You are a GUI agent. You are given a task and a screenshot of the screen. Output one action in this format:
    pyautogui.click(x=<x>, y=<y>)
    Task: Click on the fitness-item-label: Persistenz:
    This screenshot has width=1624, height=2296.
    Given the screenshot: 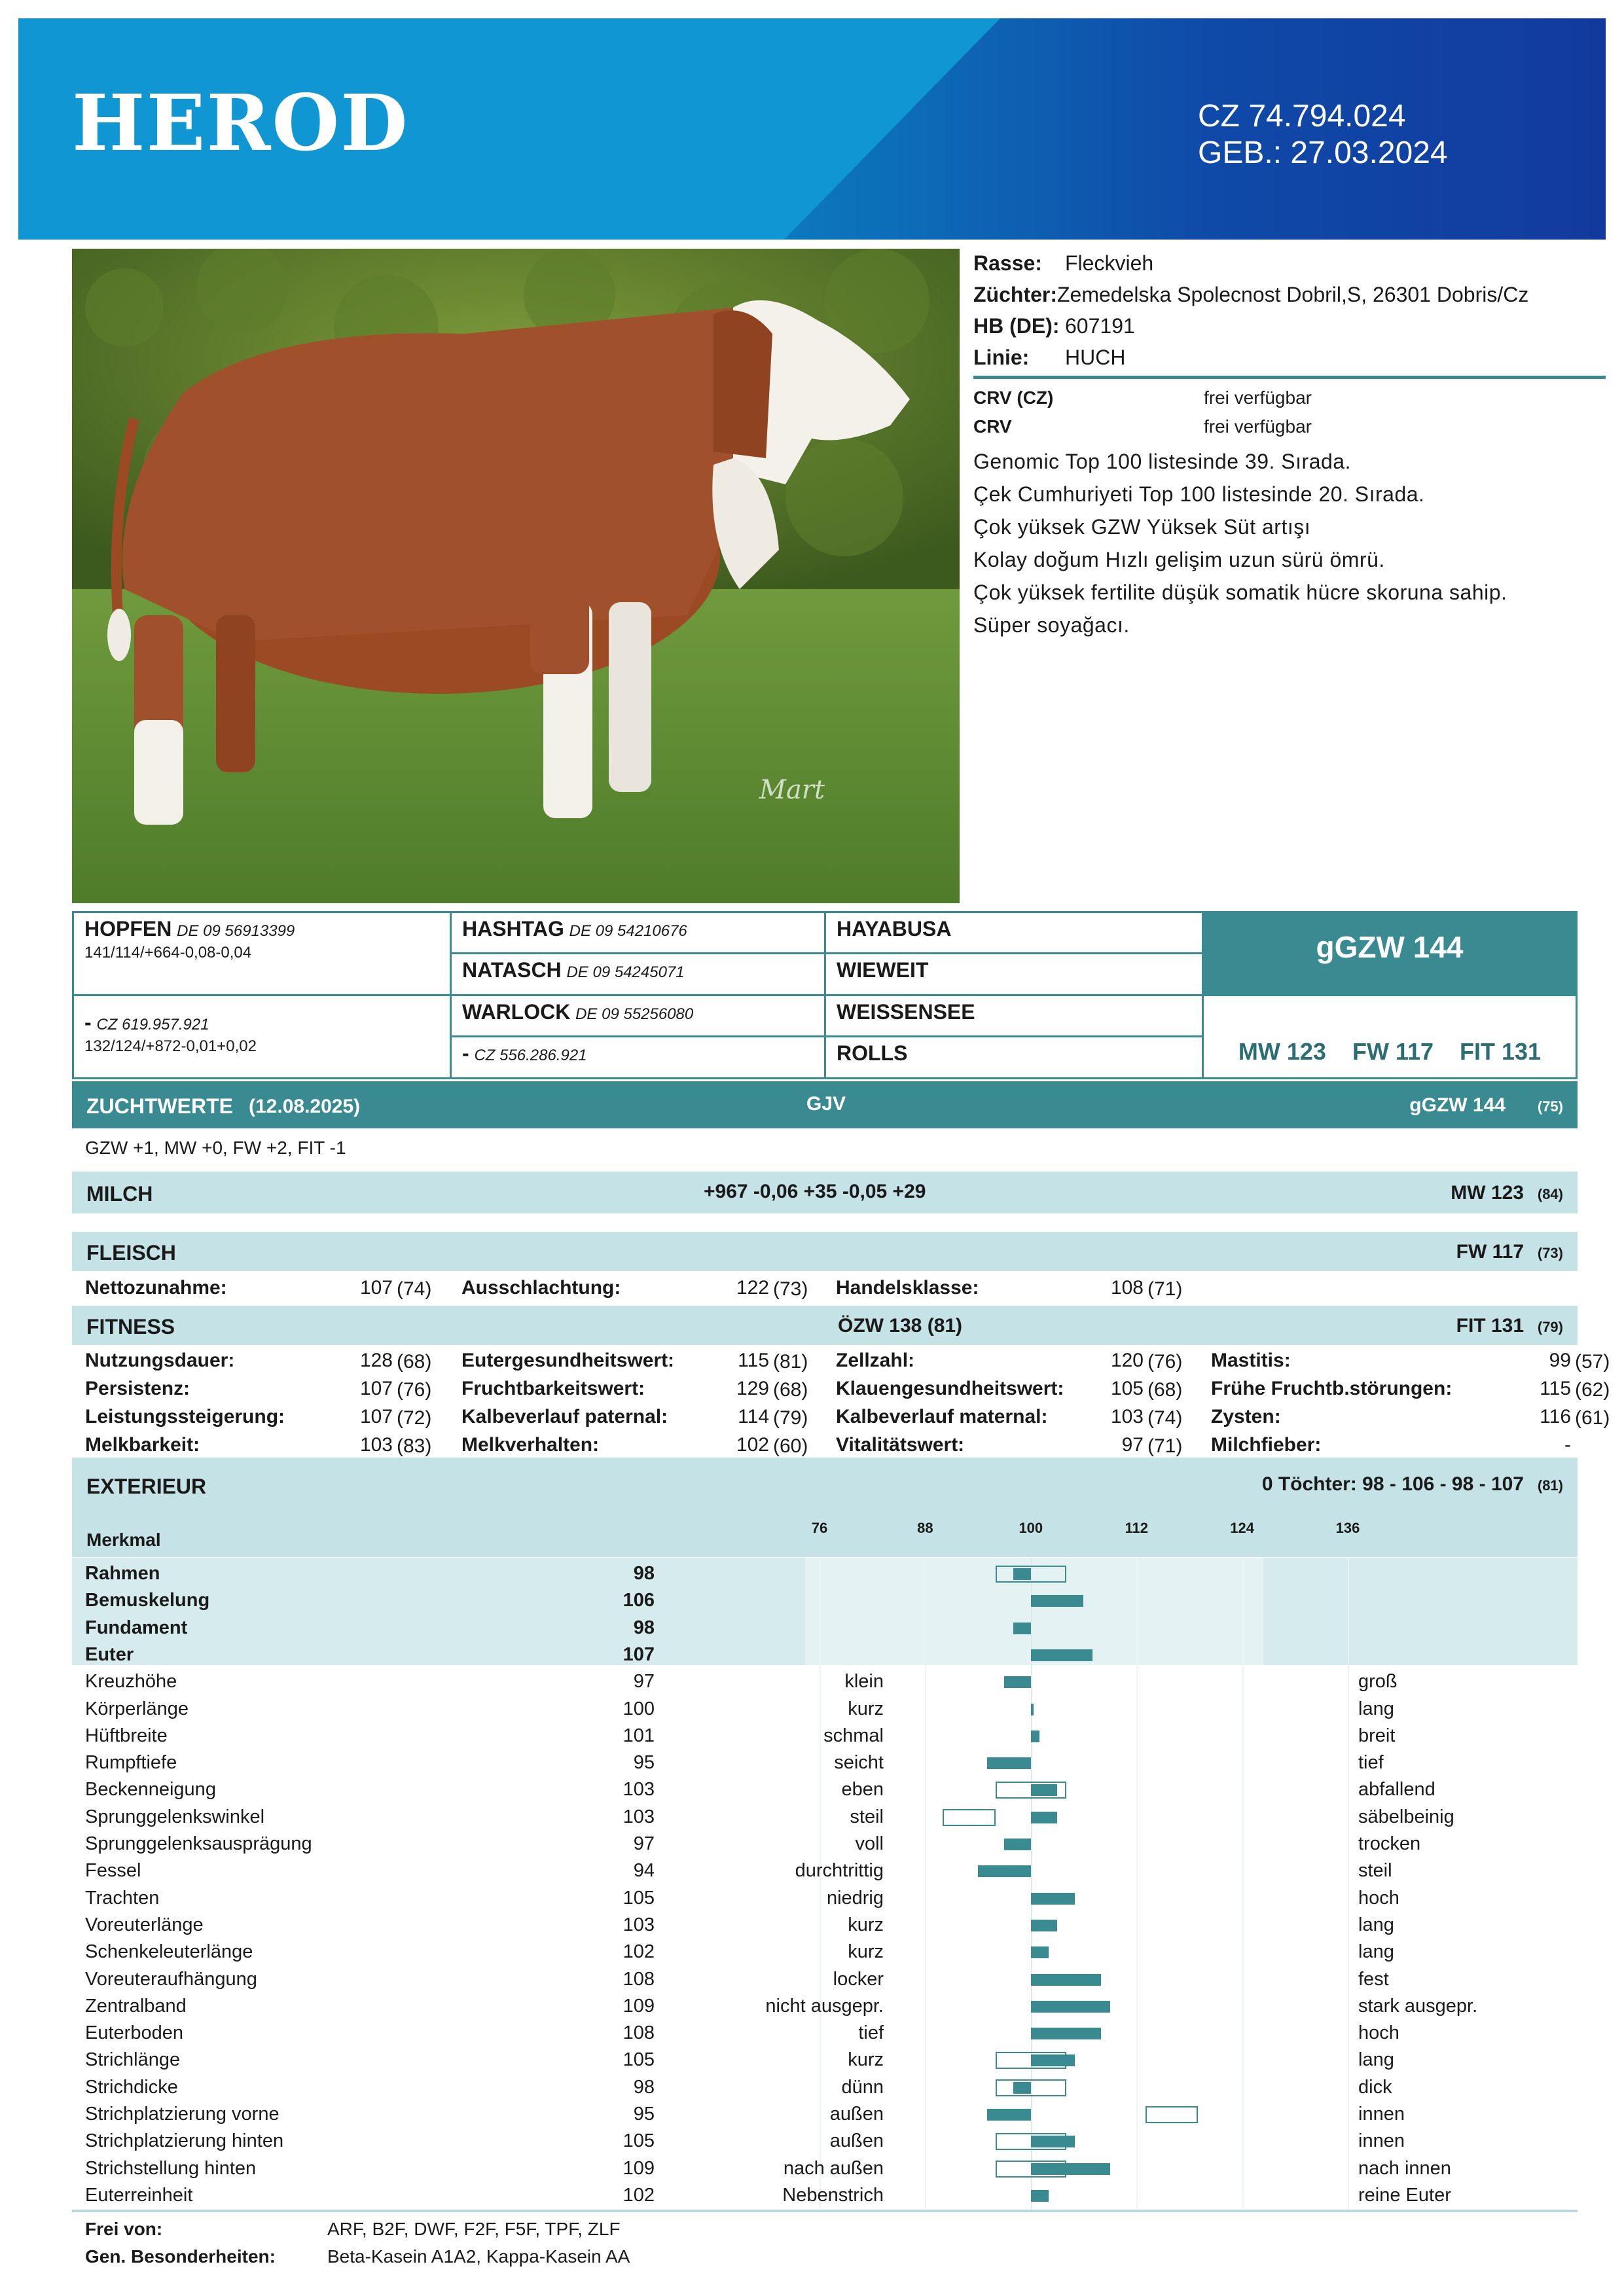 What is the action you would take?
    pyautogui.click(x=137, y=1388)
    